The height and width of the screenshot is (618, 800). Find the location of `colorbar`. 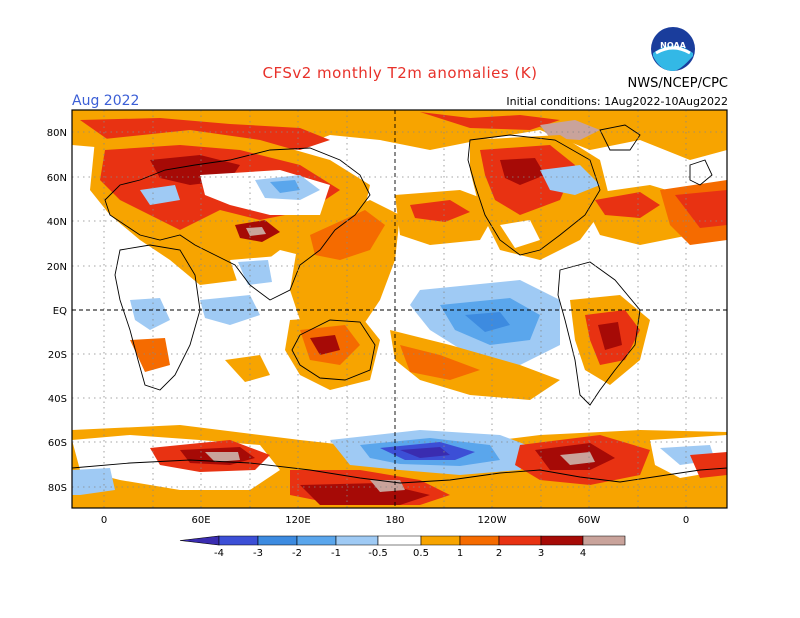

colorbar is located at coordinates (402, 540).